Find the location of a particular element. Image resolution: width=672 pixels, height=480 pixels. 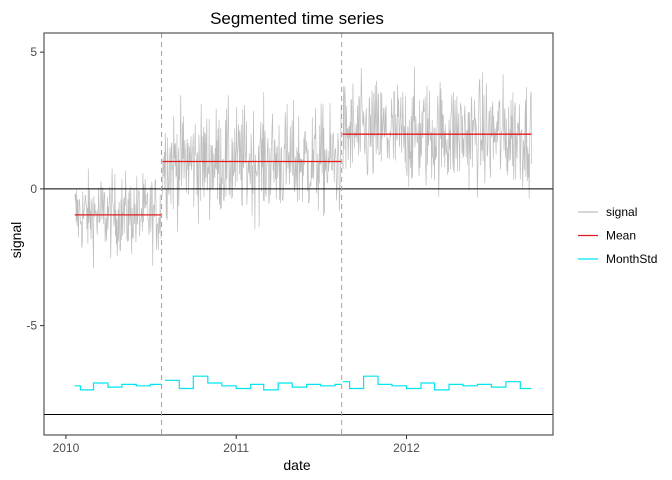

y-tick-label-3: -5 is located at coordinates (31, 326).